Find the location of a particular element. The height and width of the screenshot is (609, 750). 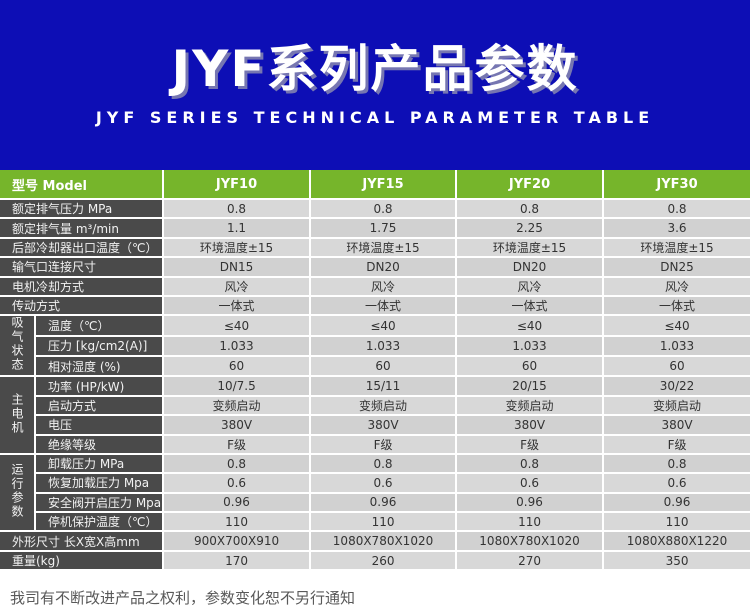

table-row: 压力 [kg/cm2(A)] 1.033 1.033 1.033 1.033 is located at coordinates (375, 346).